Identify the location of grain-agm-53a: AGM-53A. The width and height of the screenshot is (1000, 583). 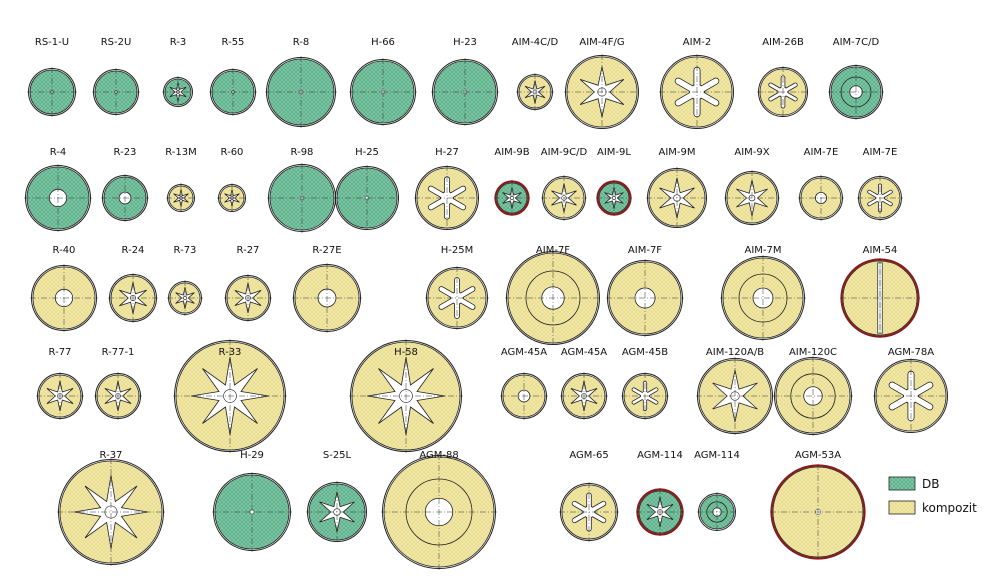
(818, 505).